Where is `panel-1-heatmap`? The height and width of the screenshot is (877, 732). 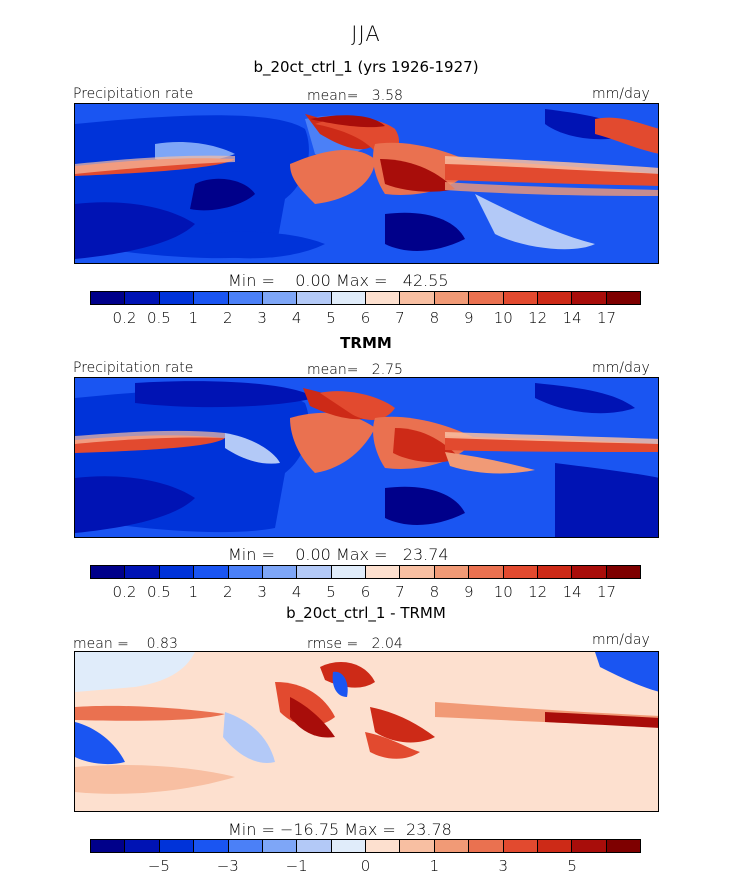
panel-1-heatmap is located at coordinates (366, 183).